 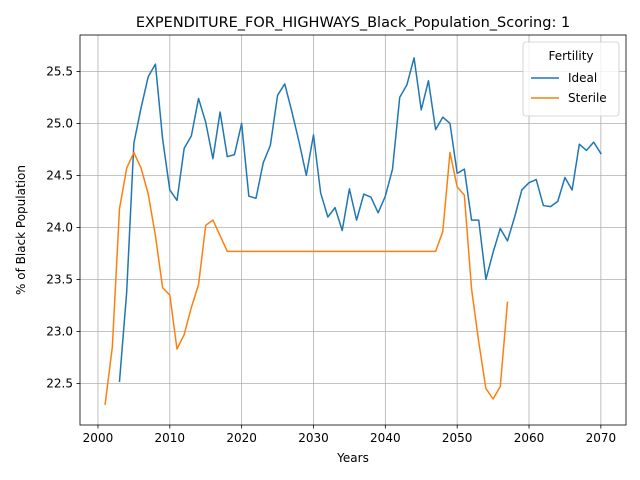 What do you see at coordinates (241, 438) in the screenshot?
I see `x-tick-label: 2020` at bounding box center [241, 438].